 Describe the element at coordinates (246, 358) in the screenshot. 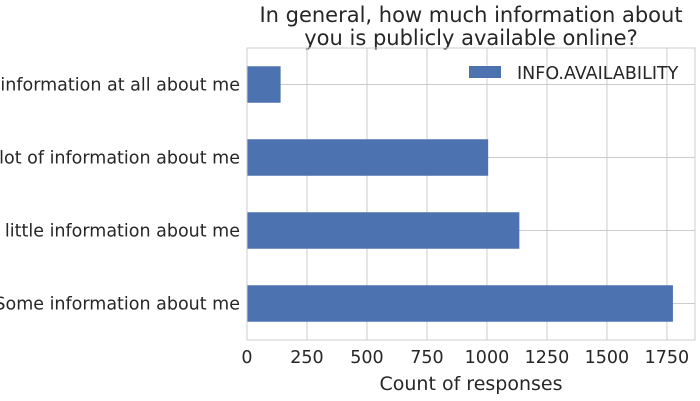

I see `x-tick-label: 0` at that location.